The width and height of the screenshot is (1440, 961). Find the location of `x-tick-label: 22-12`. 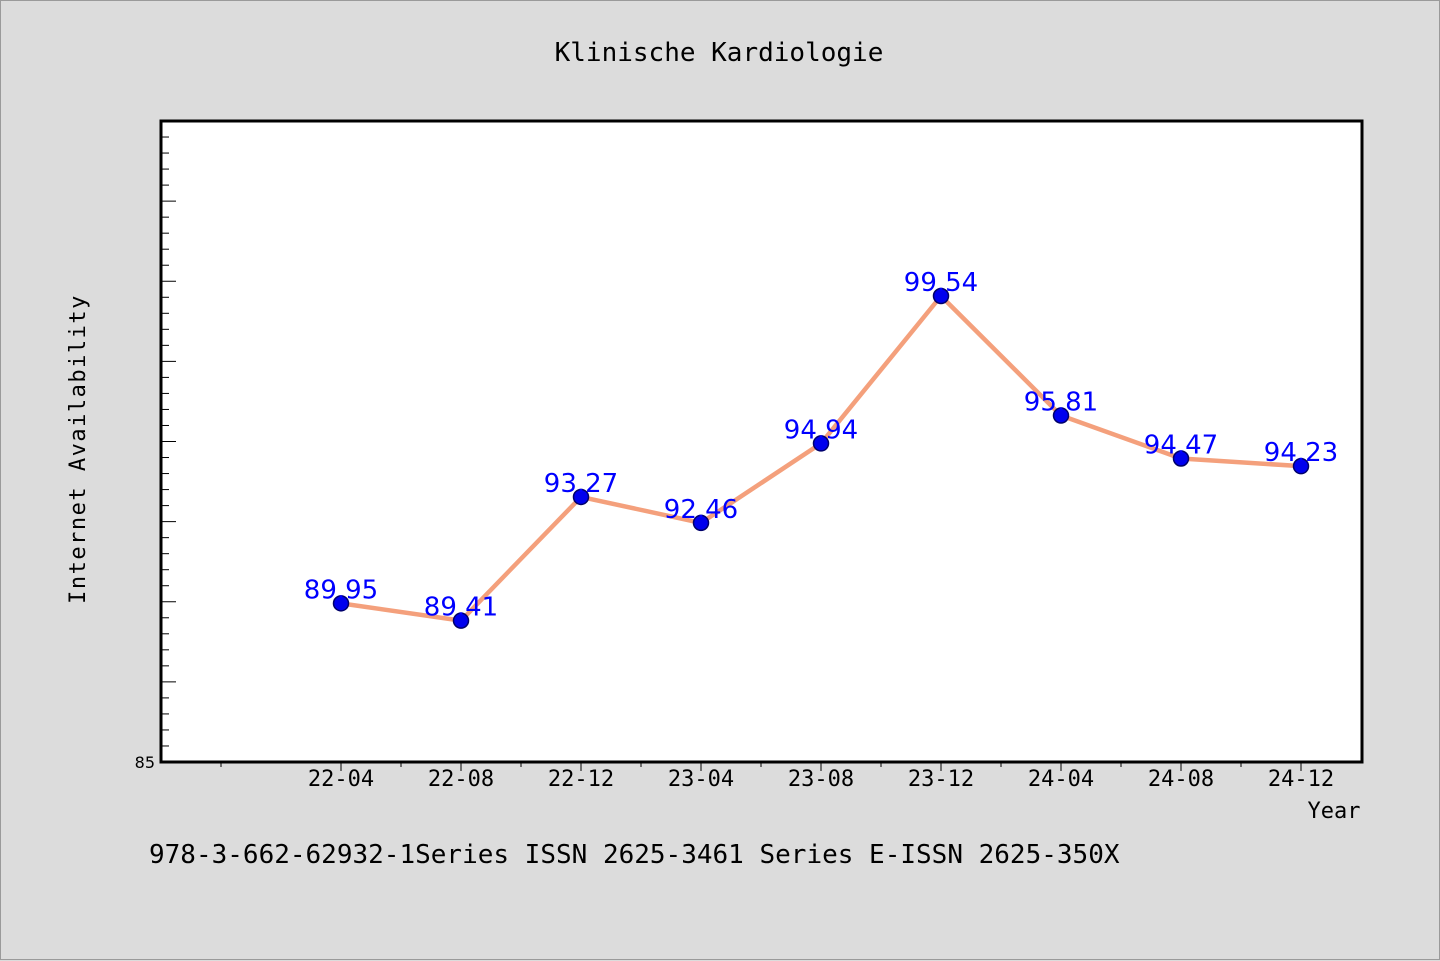

x-tick-label: 22-12 is located at coordinates (581, 779).